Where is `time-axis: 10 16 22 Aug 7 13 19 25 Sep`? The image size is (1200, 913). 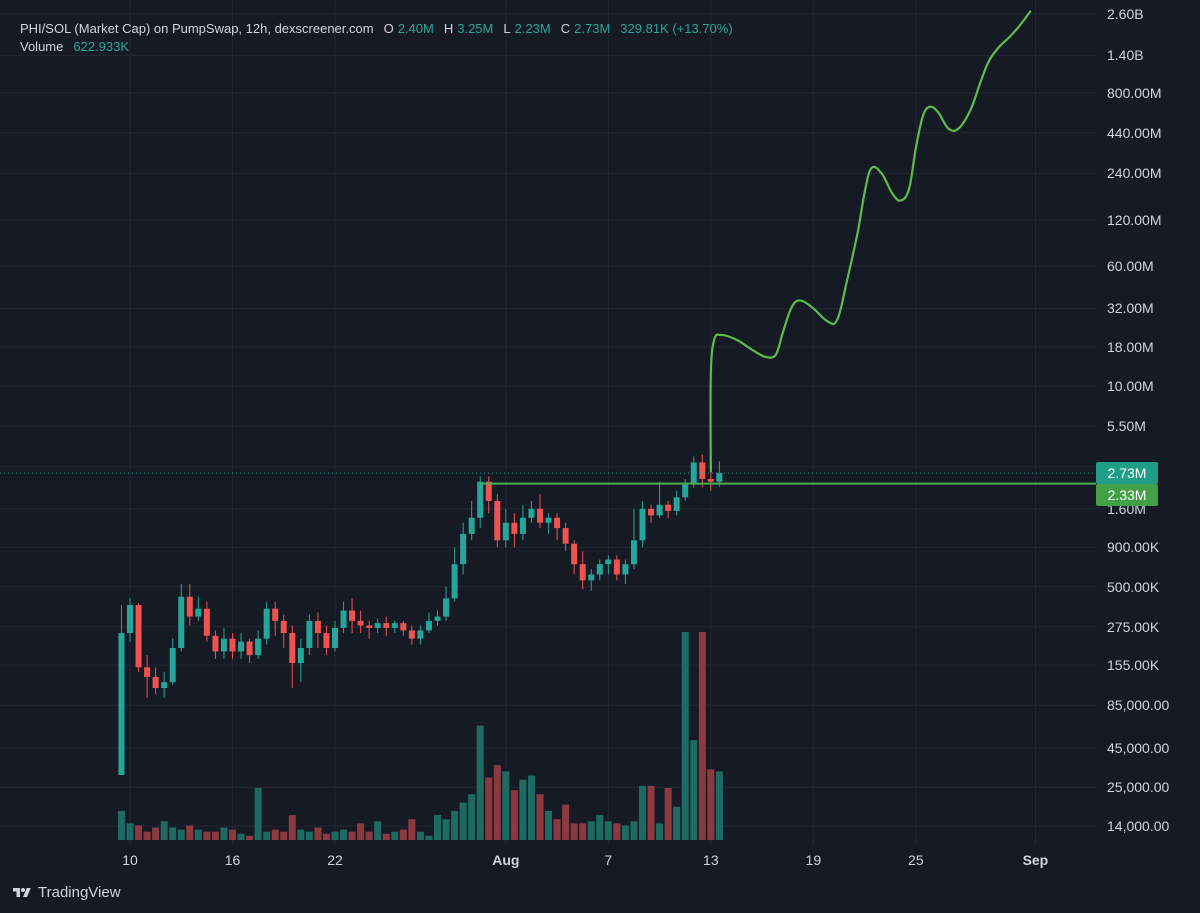 time-axis: 10 16 22 Aug 7 13 19 25 Sep is located at coordinates (548, 859).